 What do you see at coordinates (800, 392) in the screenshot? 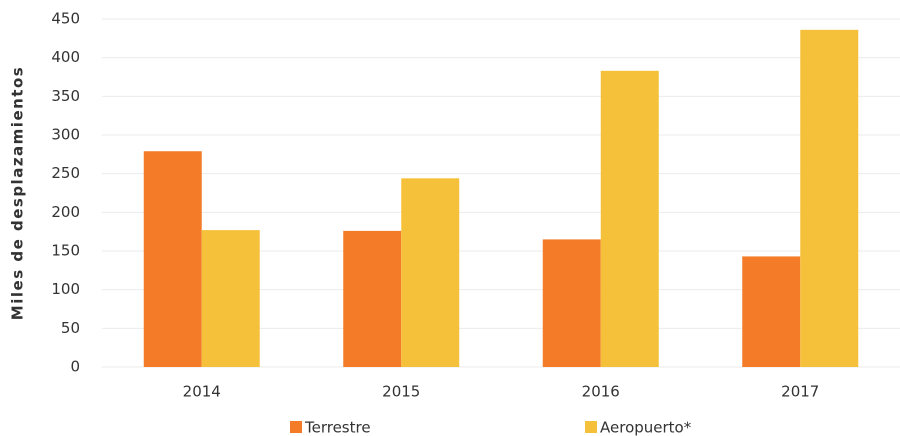
I see `x-tick-label: 2017` at bounding box center [800, 392].